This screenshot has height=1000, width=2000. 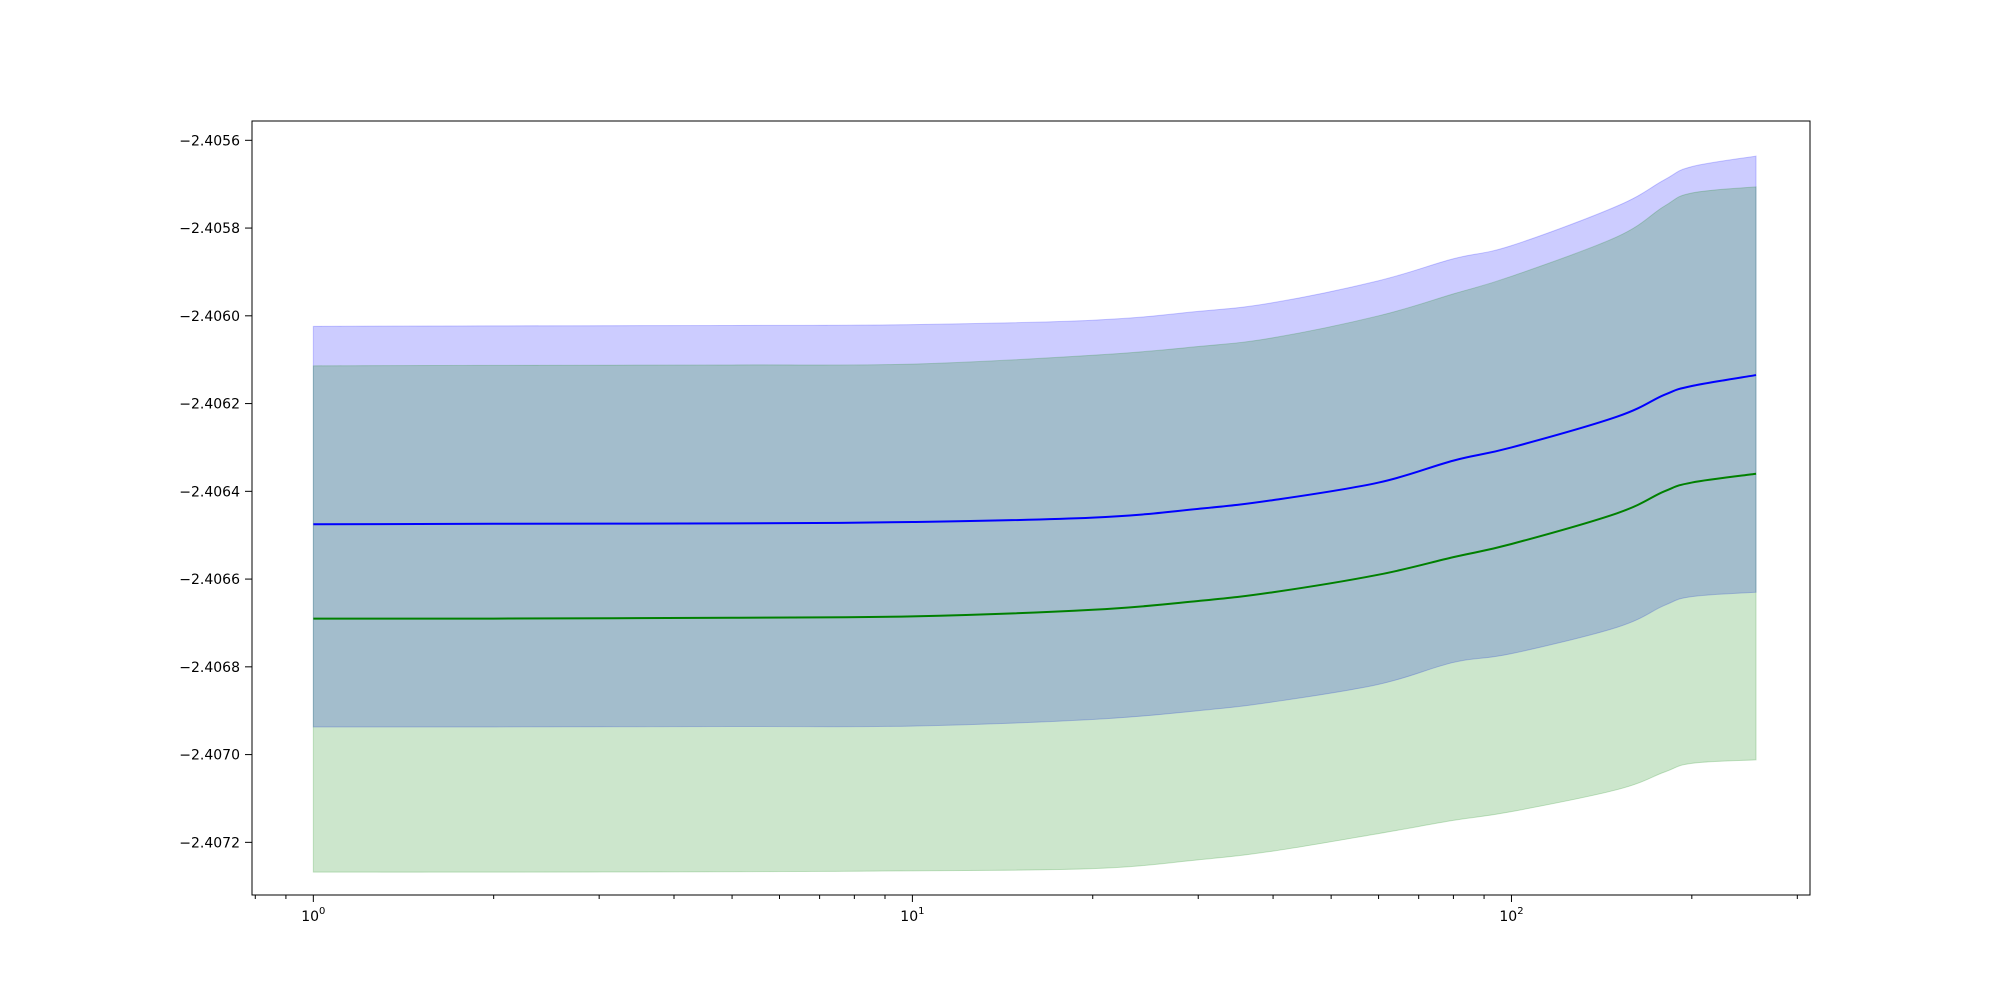 What do you see at coordinates (209, 843) in the screenshot?
I see `y-tick-label: −2.4072` at bounding box center [209, 843].